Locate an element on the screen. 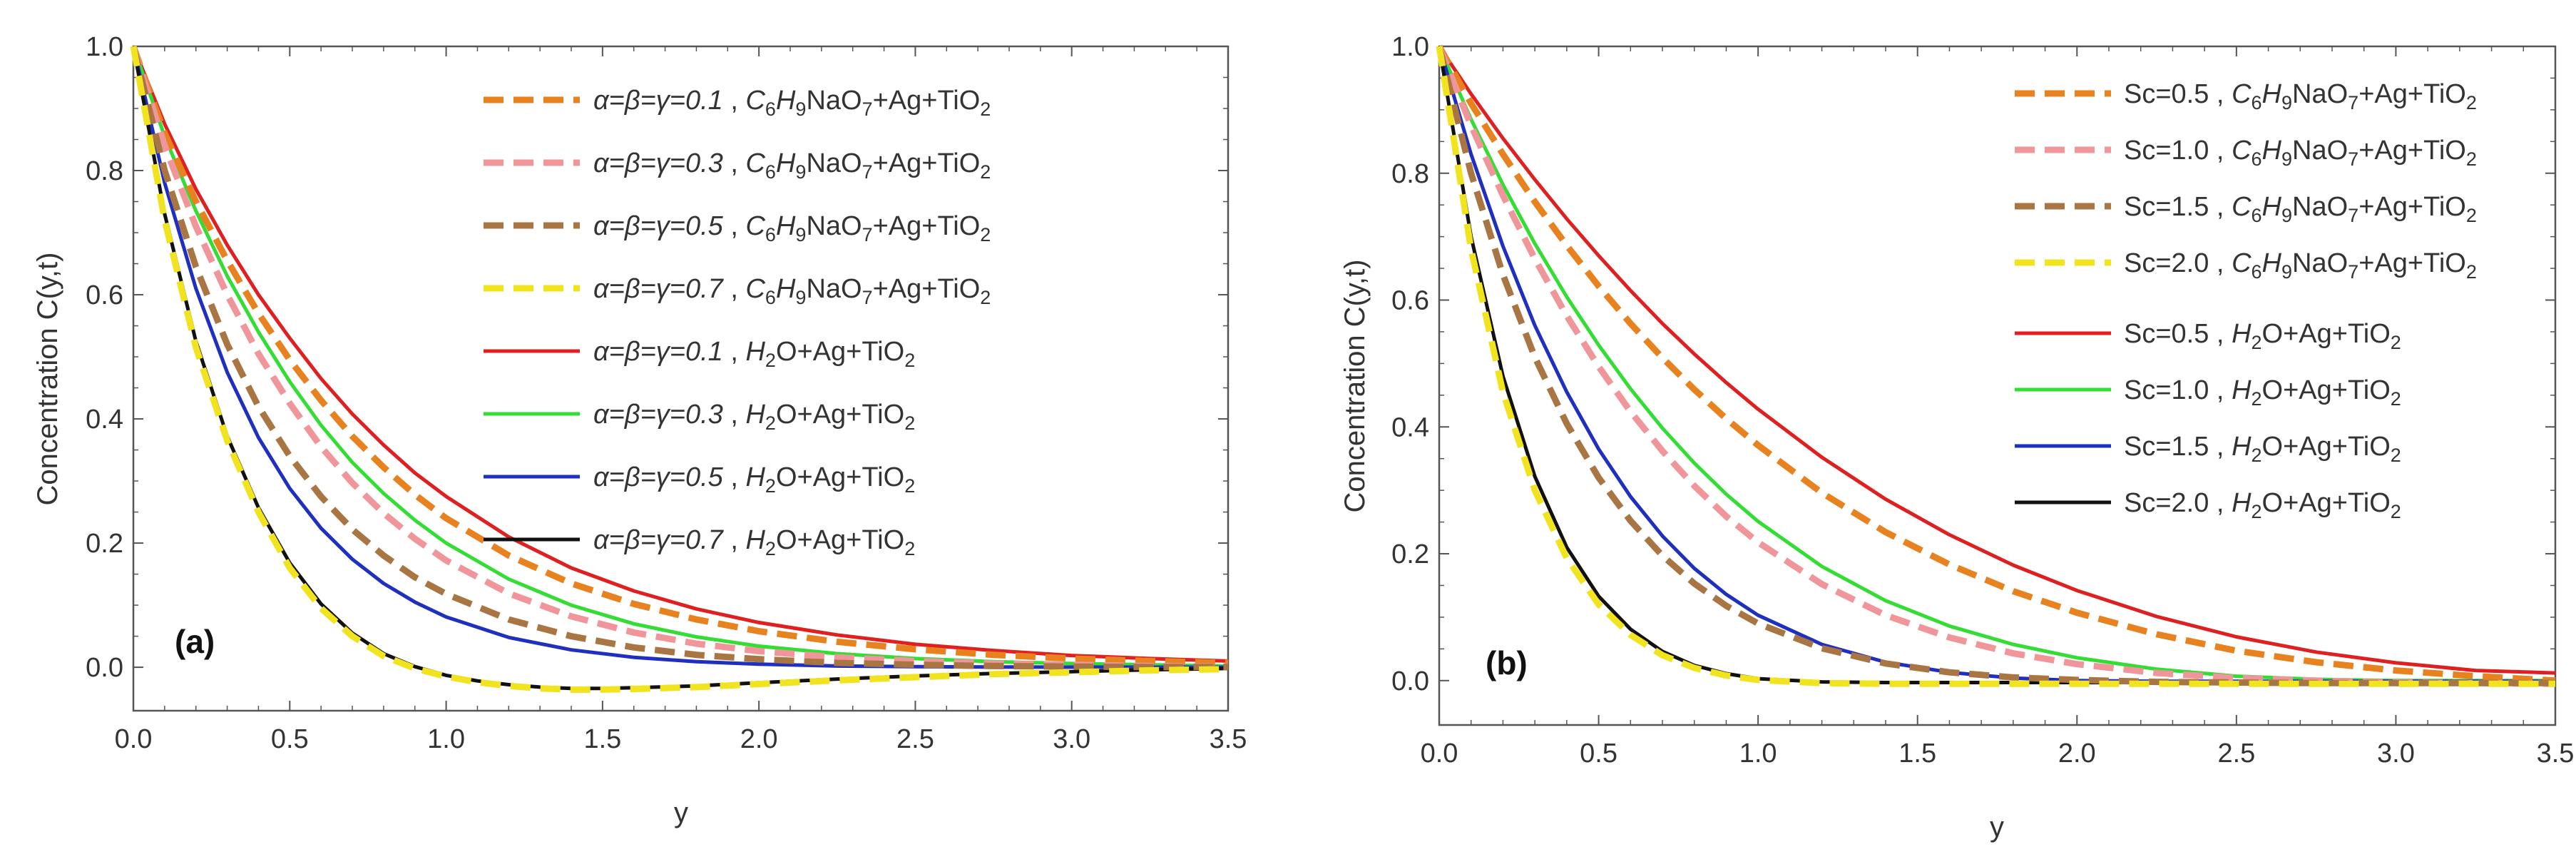 The height and width of the screenshot is (857, 2576). legend-entry: α=β=γ=0.5 , C6H9NaO7+Ag+TiO2 is located at coordinates (792, 228).